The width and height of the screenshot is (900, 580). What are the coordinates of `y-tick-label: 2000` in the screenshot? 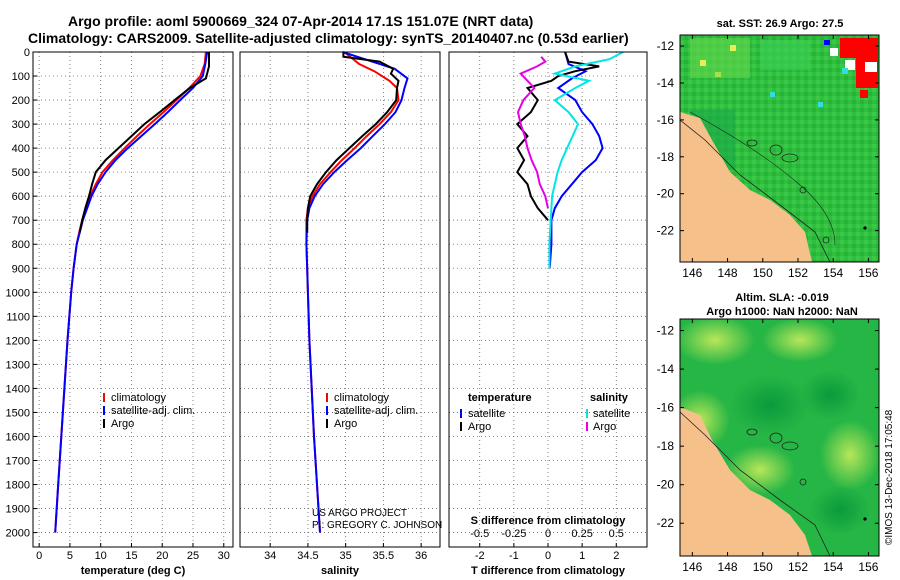 It's located at (18, 534).